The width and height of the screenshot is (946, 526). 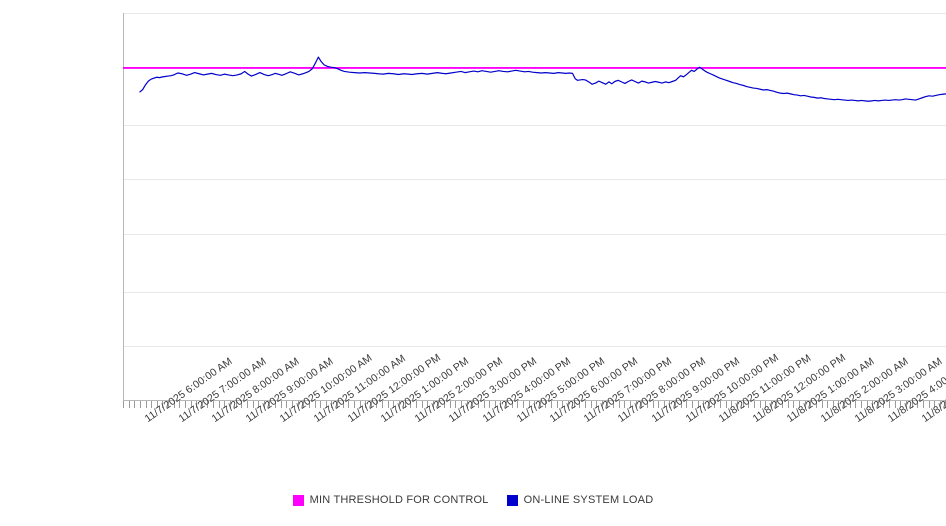 I want to click on legend-label: ON-LINE SYSTEM LOAD, so click(x=588, y=500).